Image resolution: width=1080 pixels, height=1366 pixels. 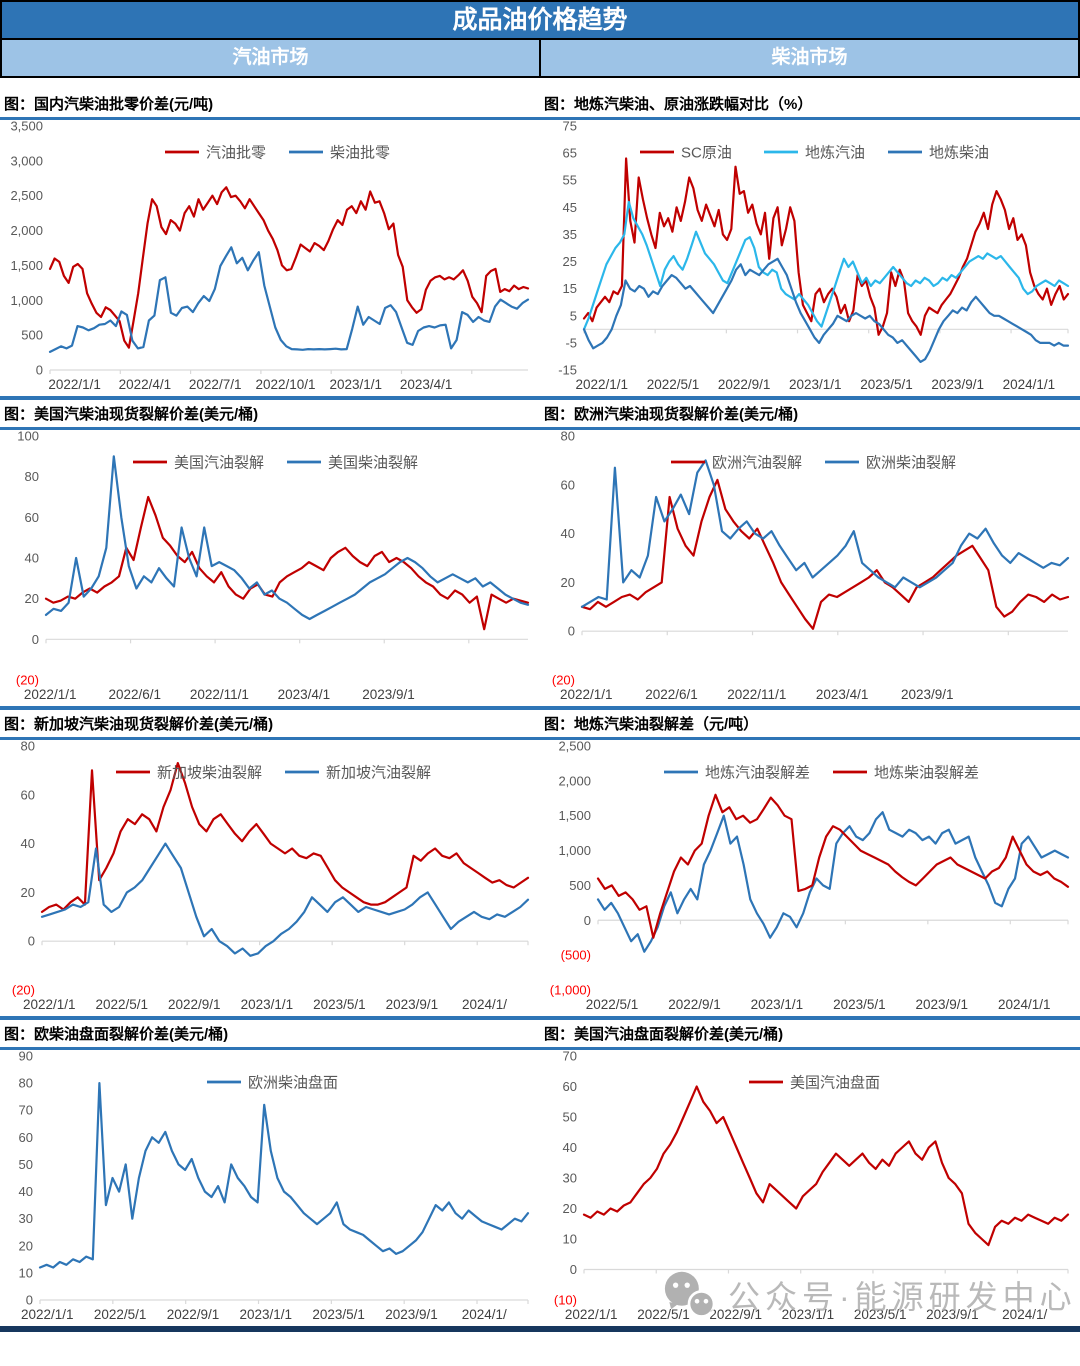 I want to click on svg-text: 2,500, so click(x=26, y=195).